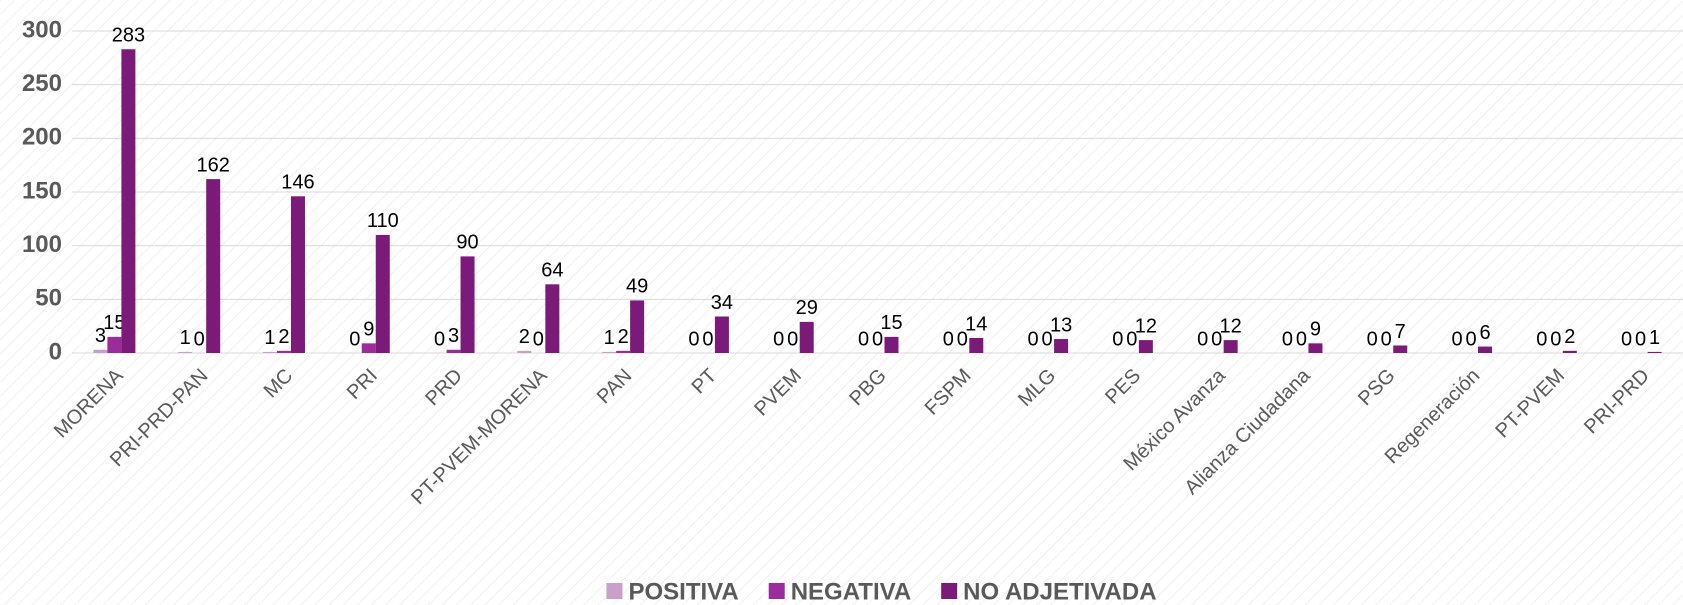 Image resolution: width=1683 pixels, height=605 pixels. What do you see at coordinates (552, 271) in the screenshot?
I see `data-label: 64` at bounding box center [552, 271].